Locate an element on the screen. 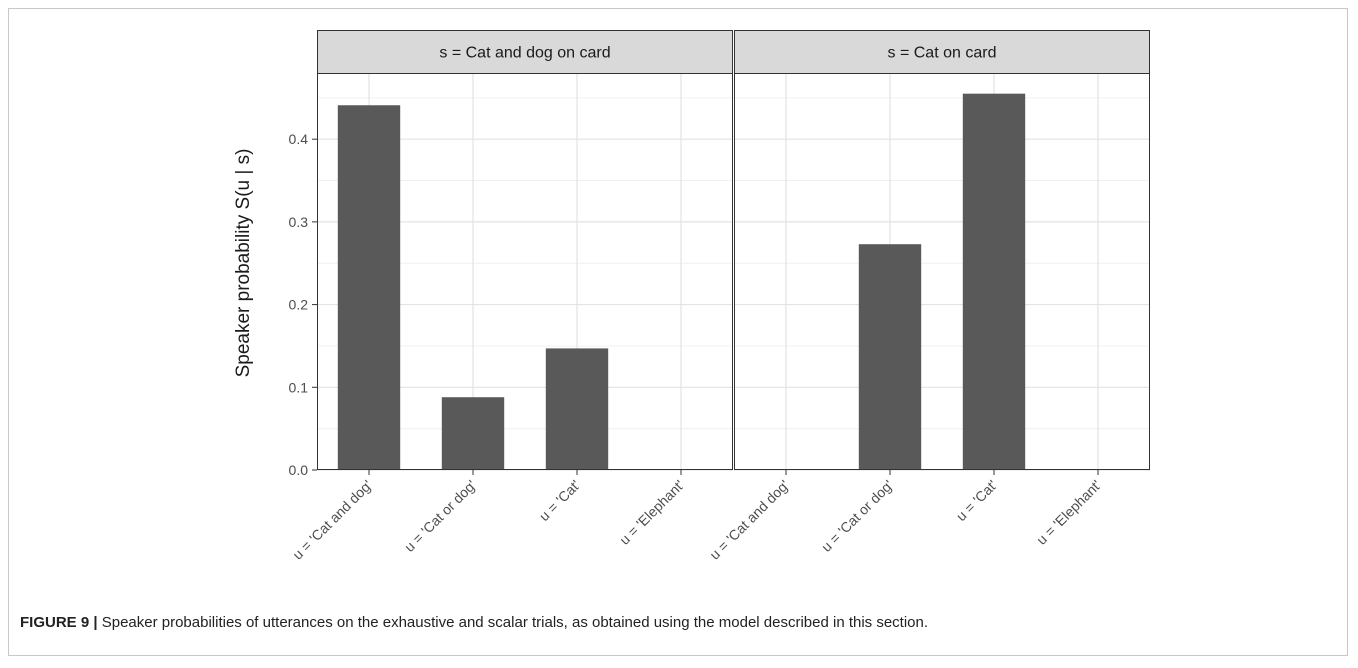 Image resolution: width=1358 pixels, height=668 pixels. figure-label: FIGURE 9 | is located at coordinates (59, 622).